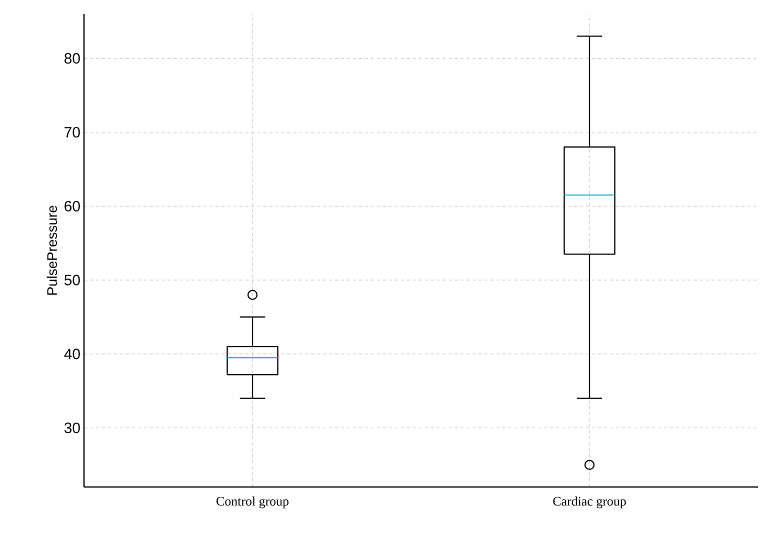 The height and width of the screenshot is (540, 767). I want to click on y-tick-label: 40, so click(72, 354).